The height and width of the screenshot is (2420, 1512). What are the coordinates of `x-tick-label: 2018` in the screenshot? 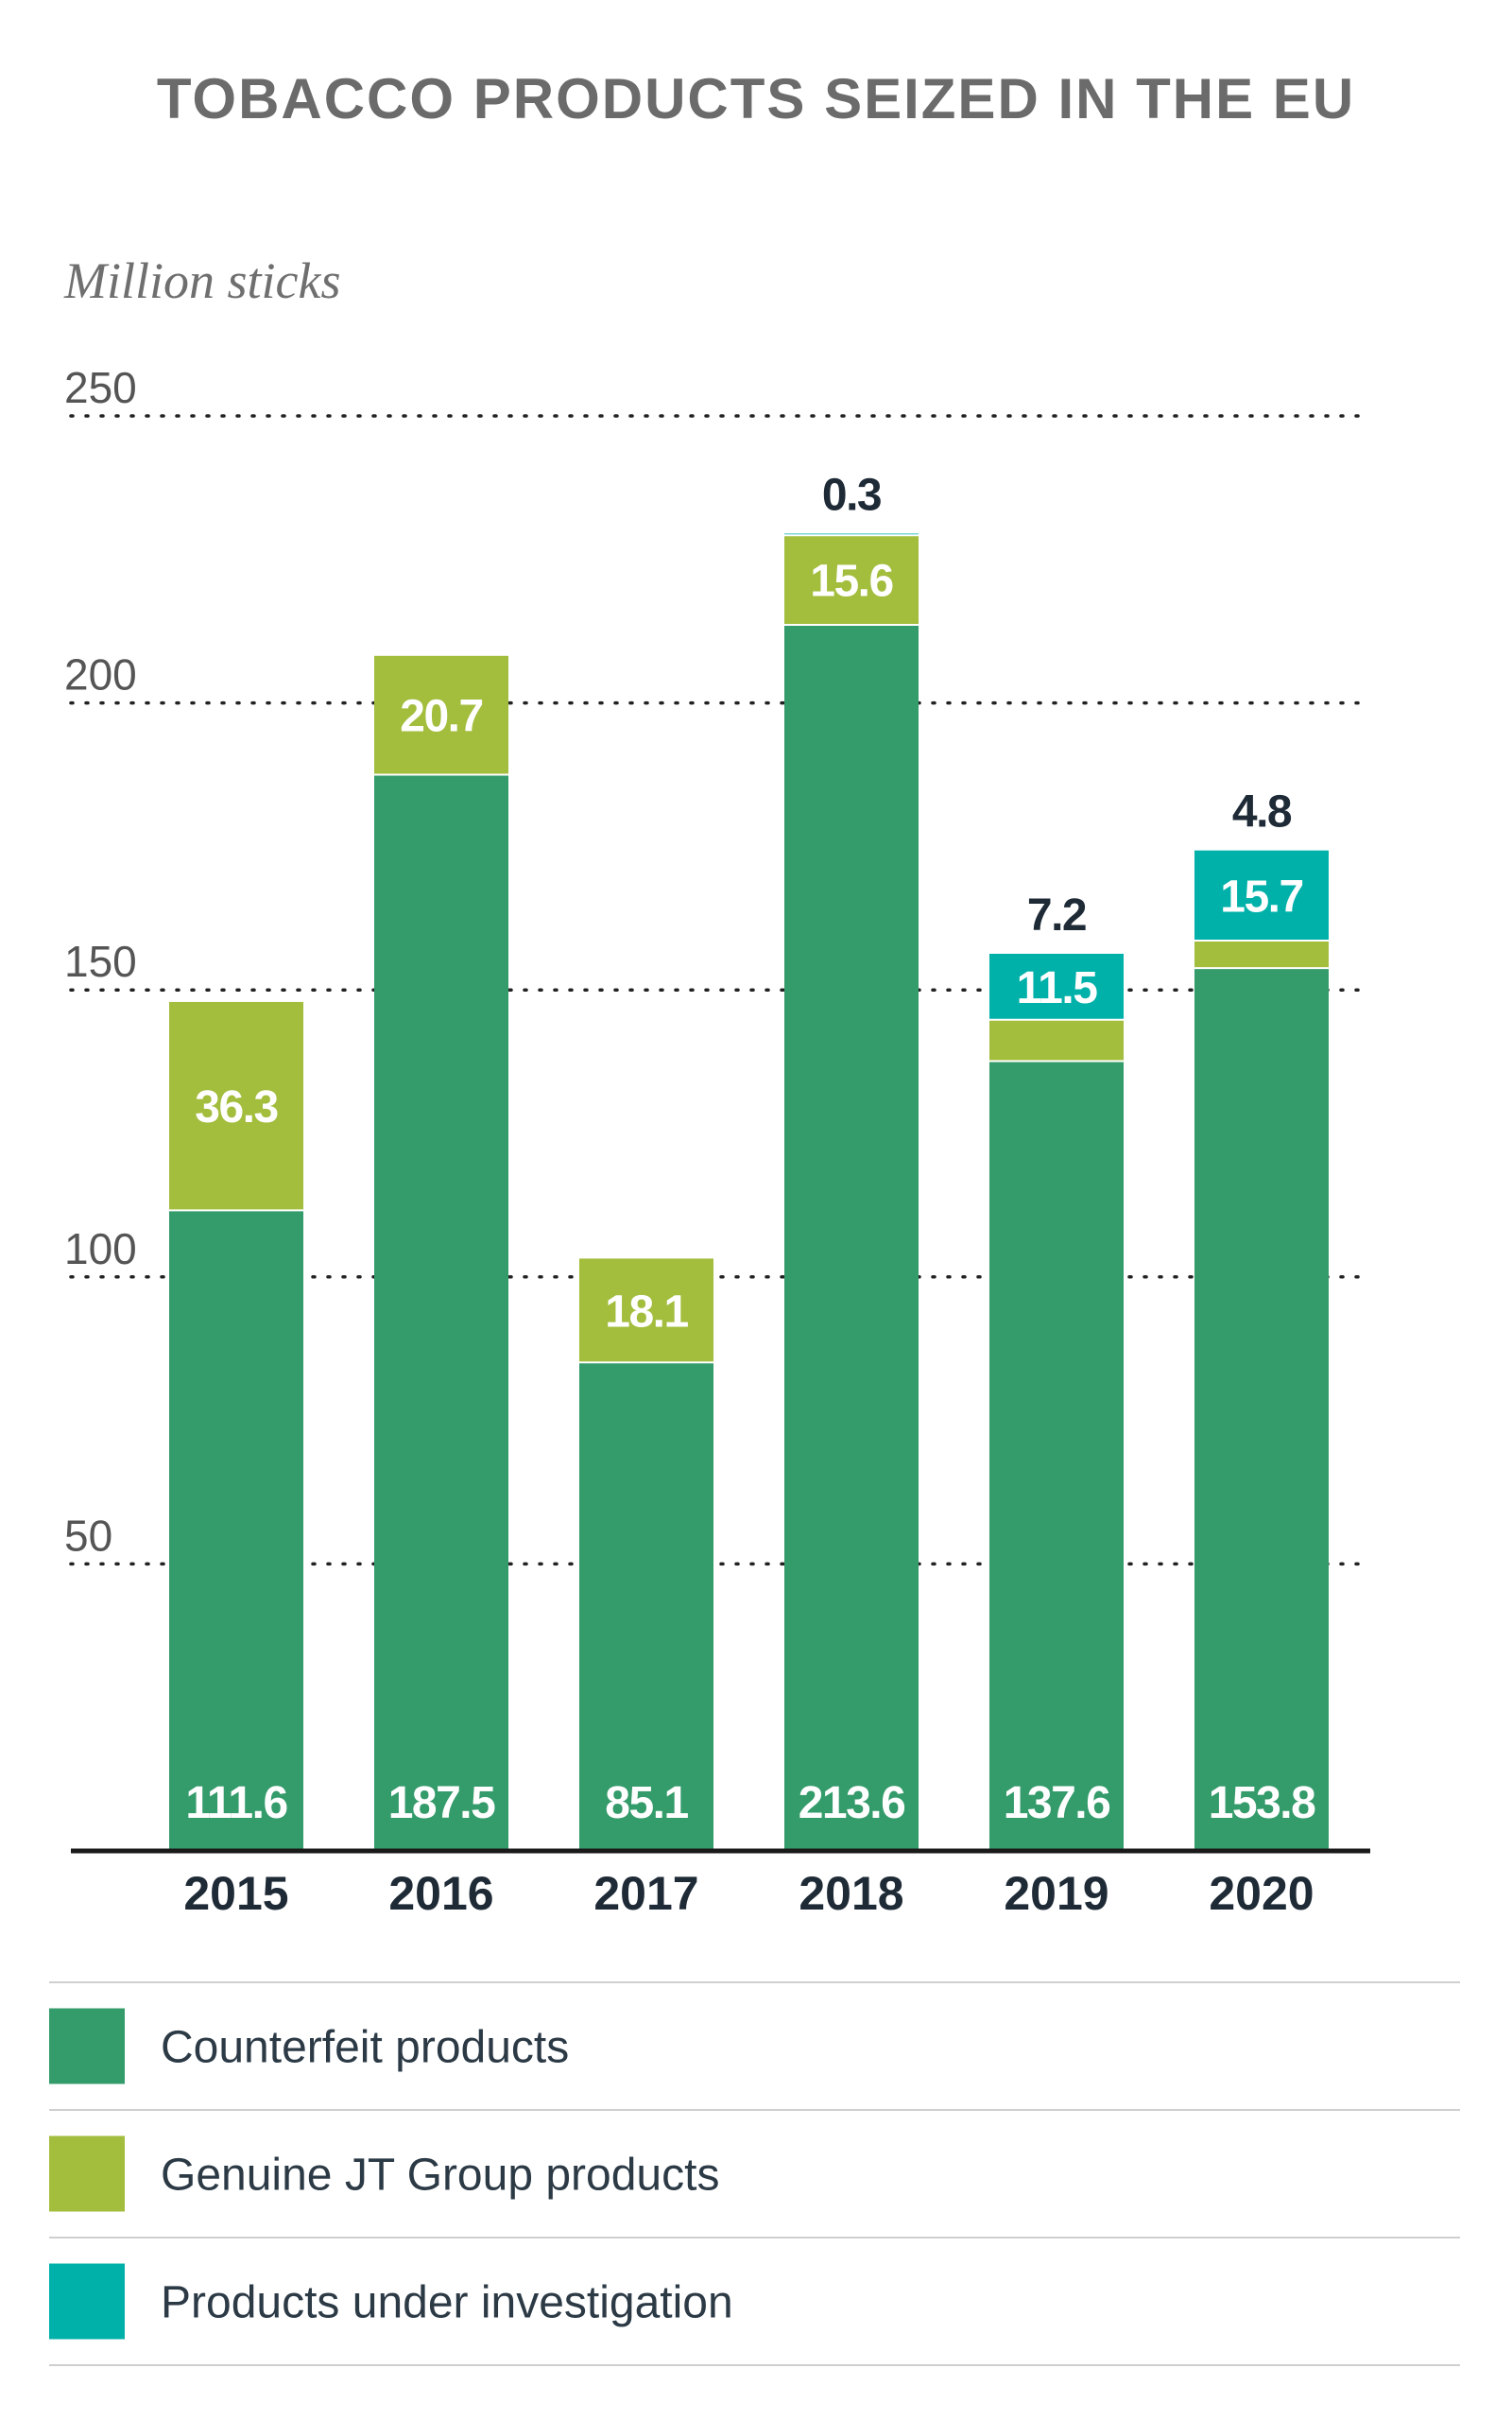 It's located at (851, 1893).